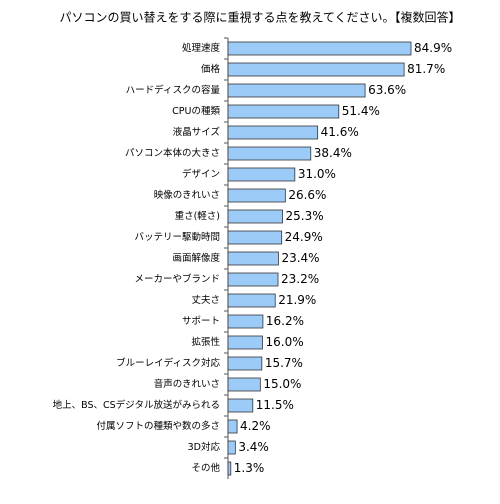 The width and height of the screenshot is (500, 504). Describe the element at coordinates (249, 468) in the screenshot. I see `value-label: 1.3%` at that location.